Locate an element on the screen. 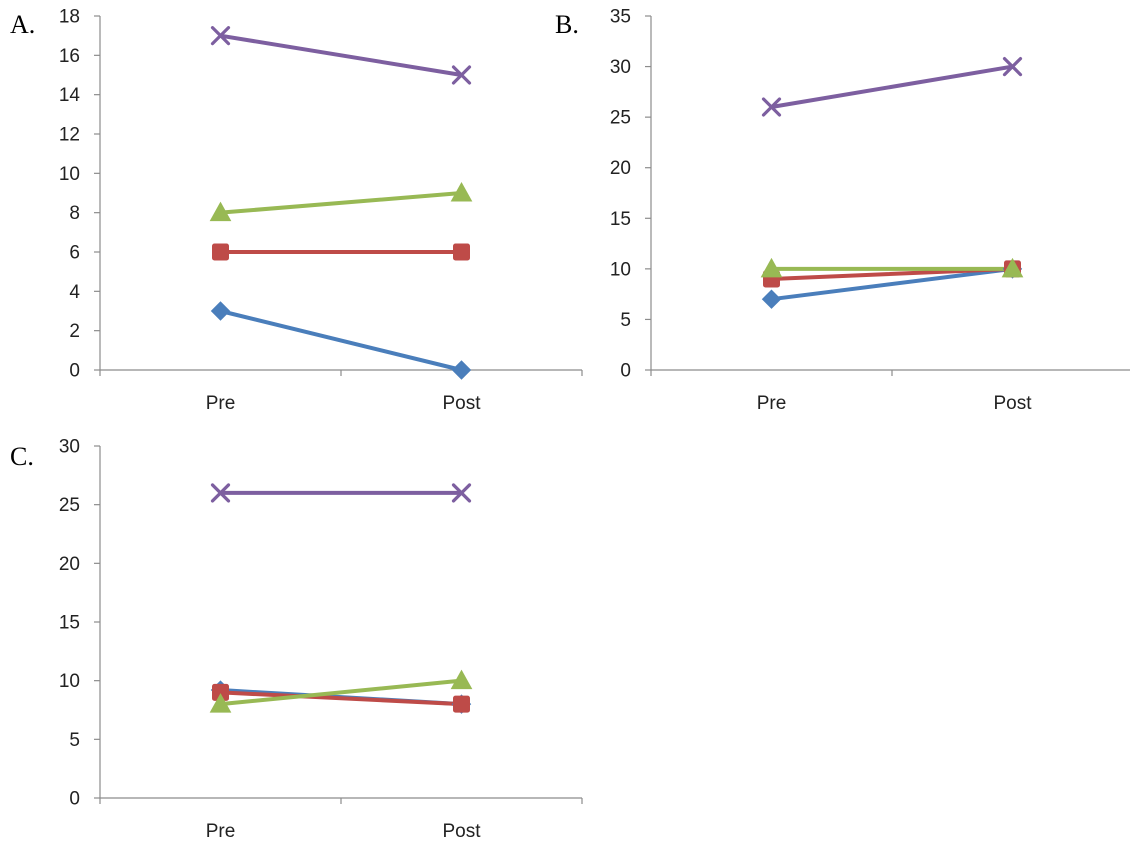  y-tick-label: 2 is located at coordinates (74, 331).